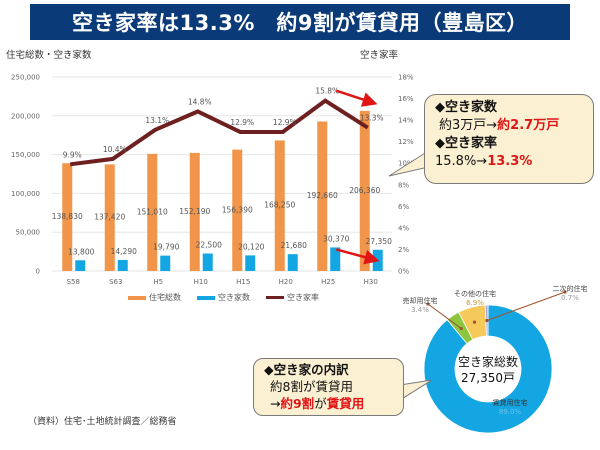 The width and height of the screenshot is (600, 450). I want to click on callout-text: が, so click(320, 403).